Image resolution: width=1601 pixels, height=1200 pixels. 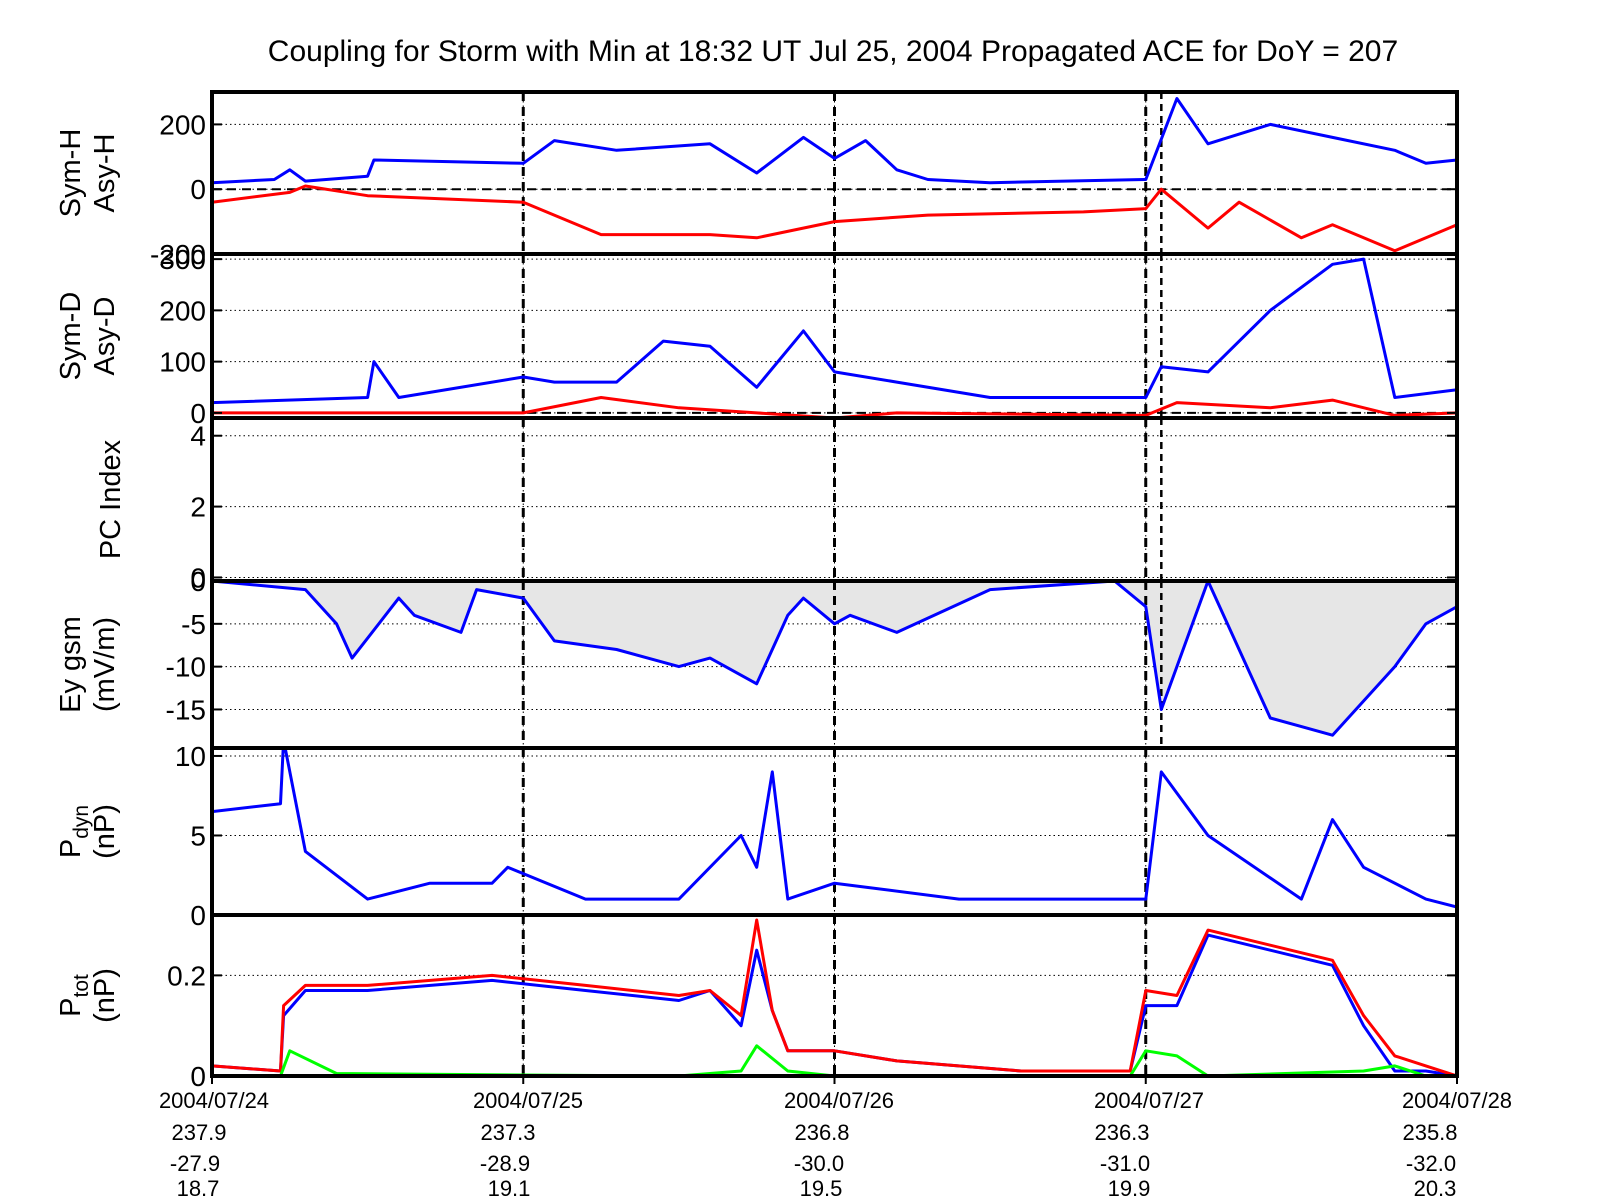 What do you see at coordinates (839, 1100) in the screenshot?
I see `x-date-label-2: 2004/07/26` at bounding box center [839, 1100].